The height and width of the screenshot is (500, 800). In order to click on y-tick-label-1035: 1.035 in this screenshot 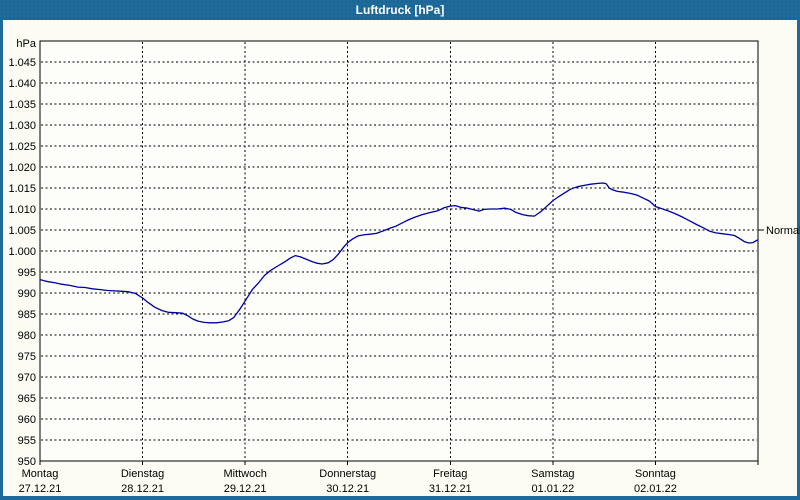, I will do `click(22, 105)`.